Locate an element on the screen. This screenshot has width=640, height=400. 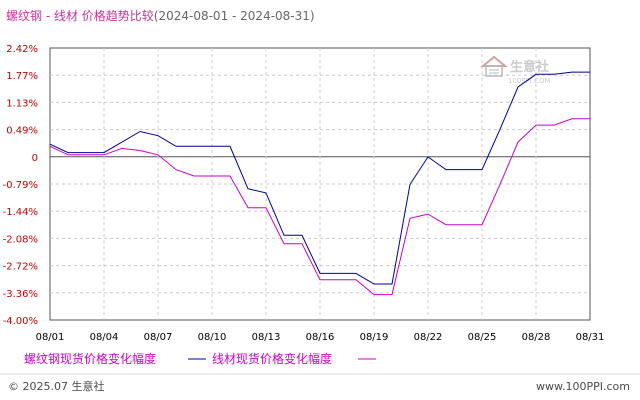
watermark: 生意社 100PPI.COM is located at coordinates (515, 70).